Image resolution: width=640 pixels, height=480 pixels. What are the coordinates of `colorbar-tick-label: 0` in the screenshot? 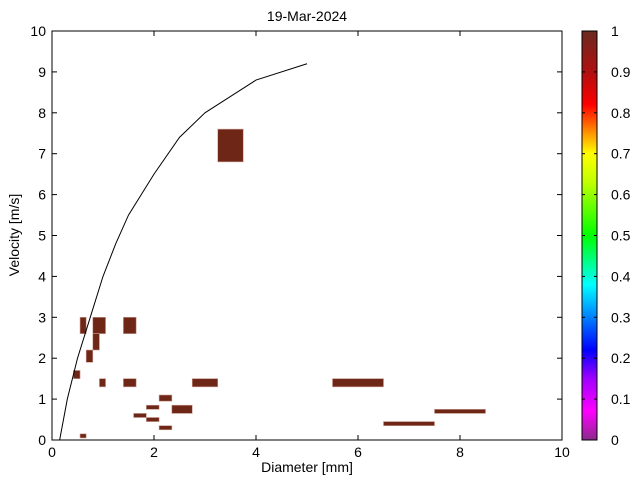 It's located at (615, 440).